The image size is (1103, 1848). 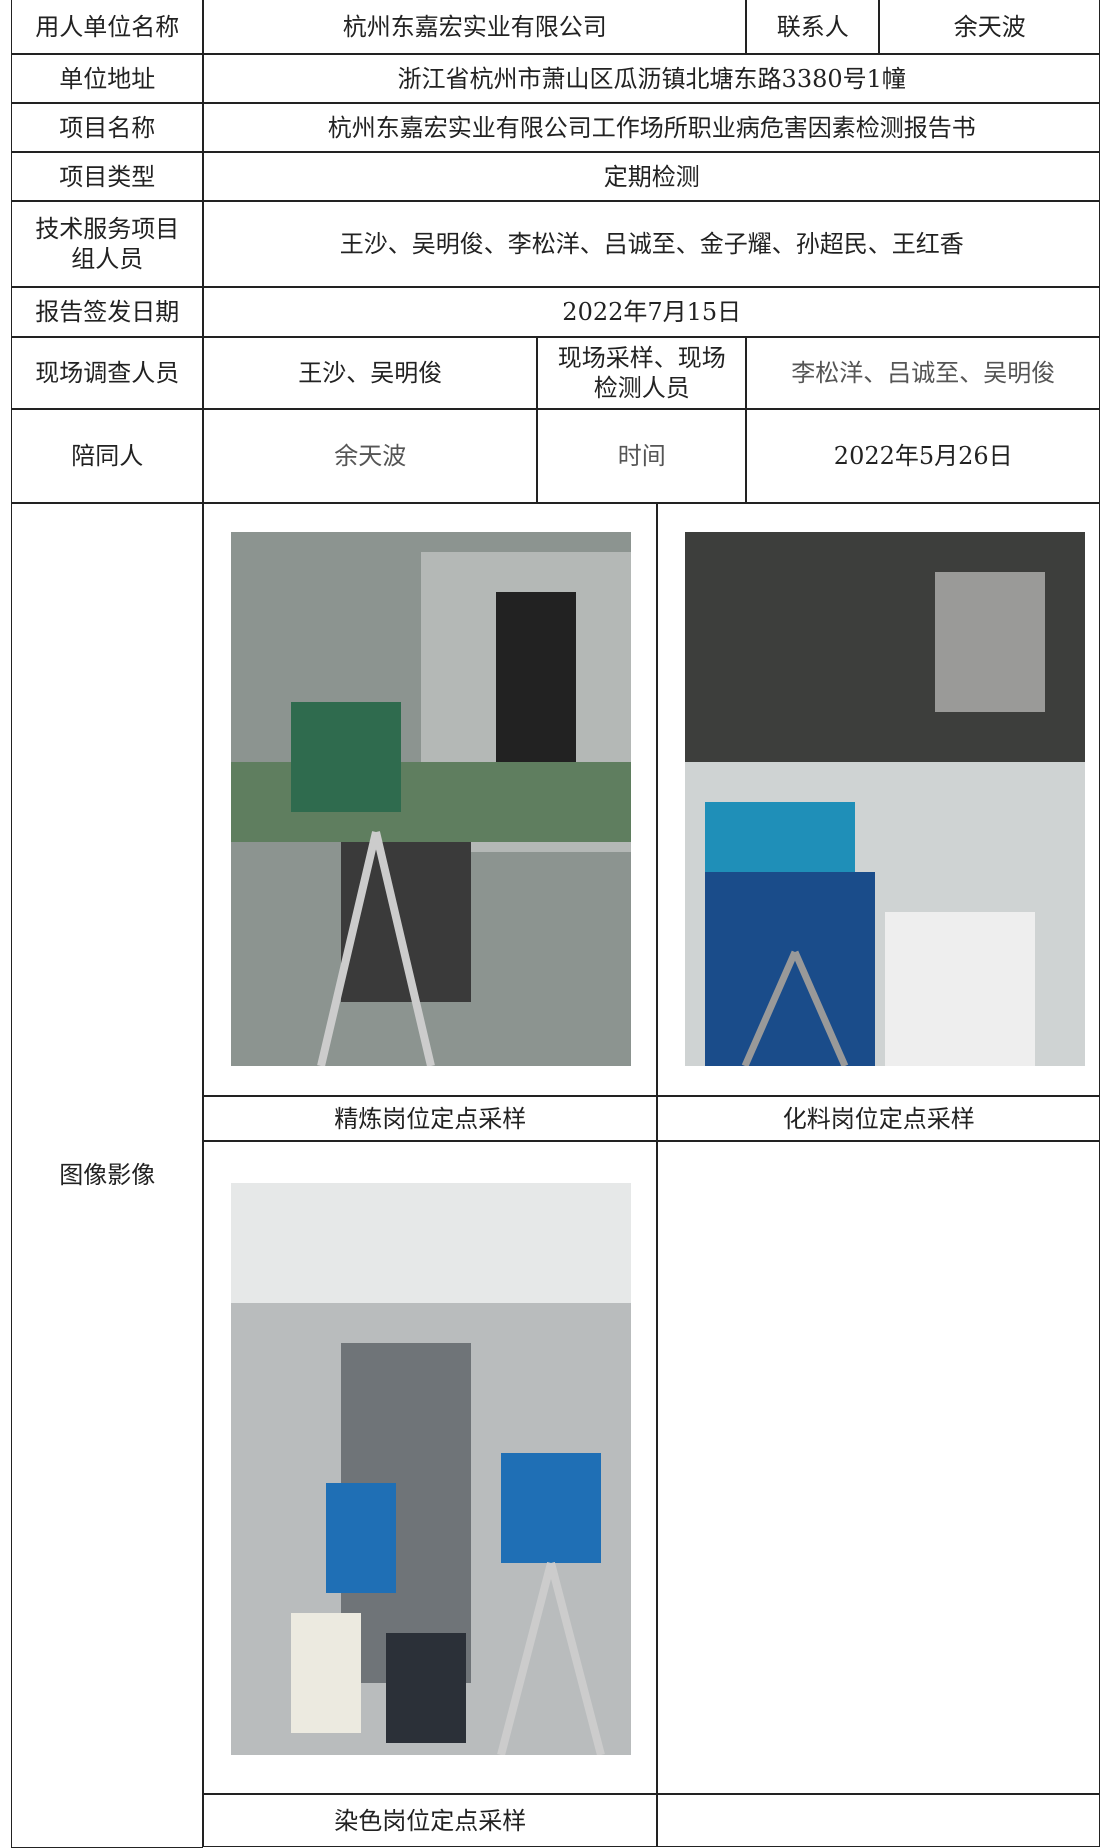 I want to click on label: 时间, so click(x=642, y=456).